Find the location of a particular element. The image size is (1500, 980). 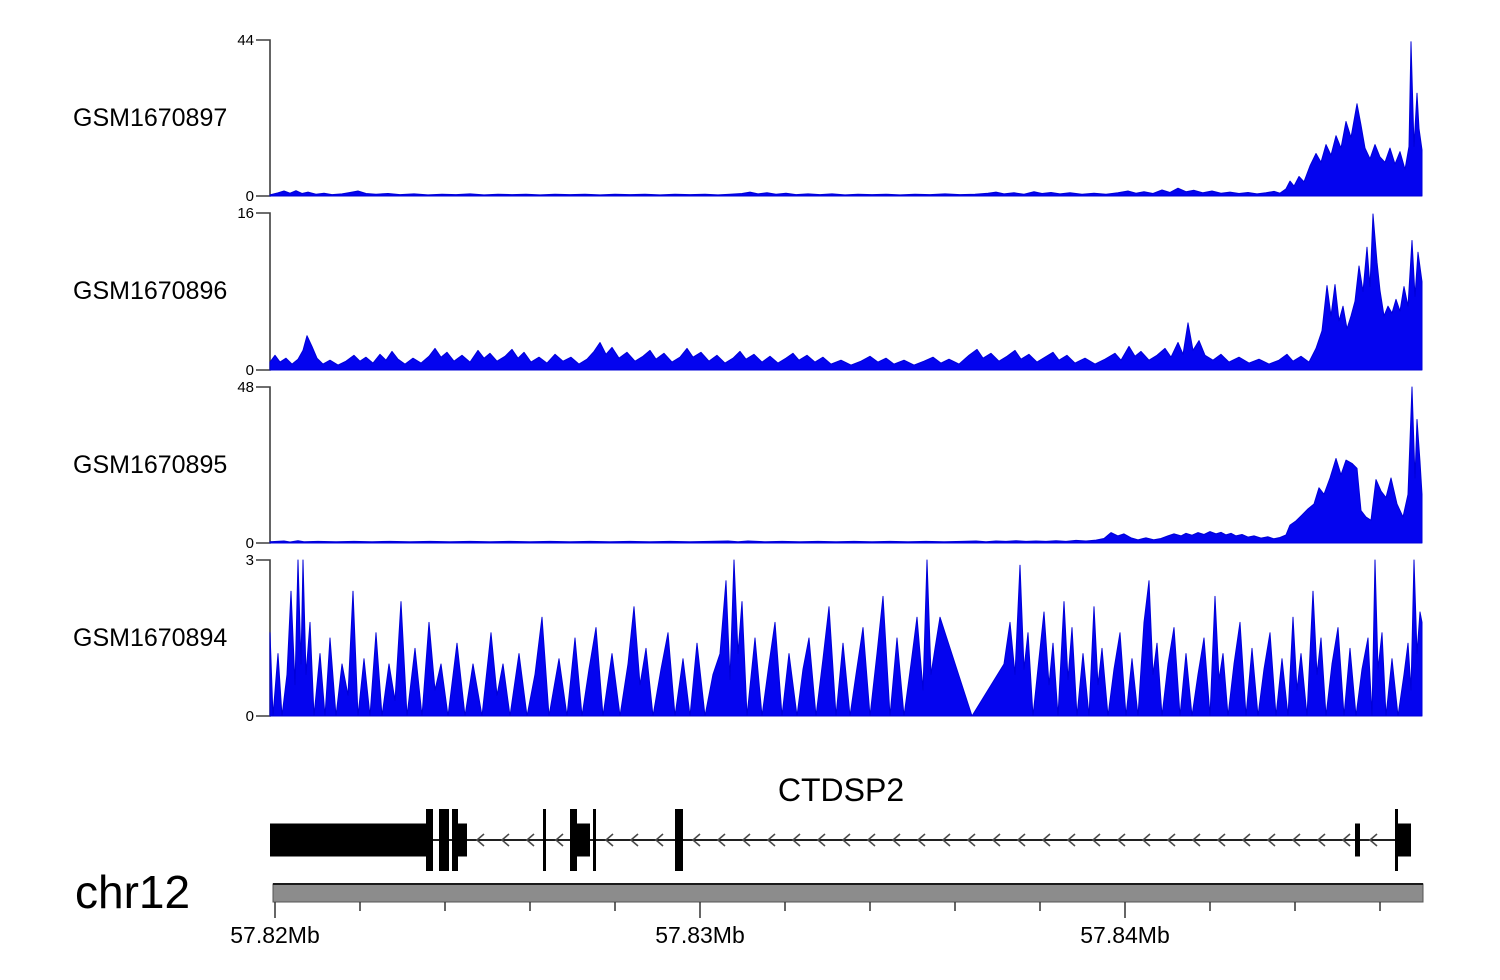

coverage-track-GSM1670894 is located at coordinates (839, 638).